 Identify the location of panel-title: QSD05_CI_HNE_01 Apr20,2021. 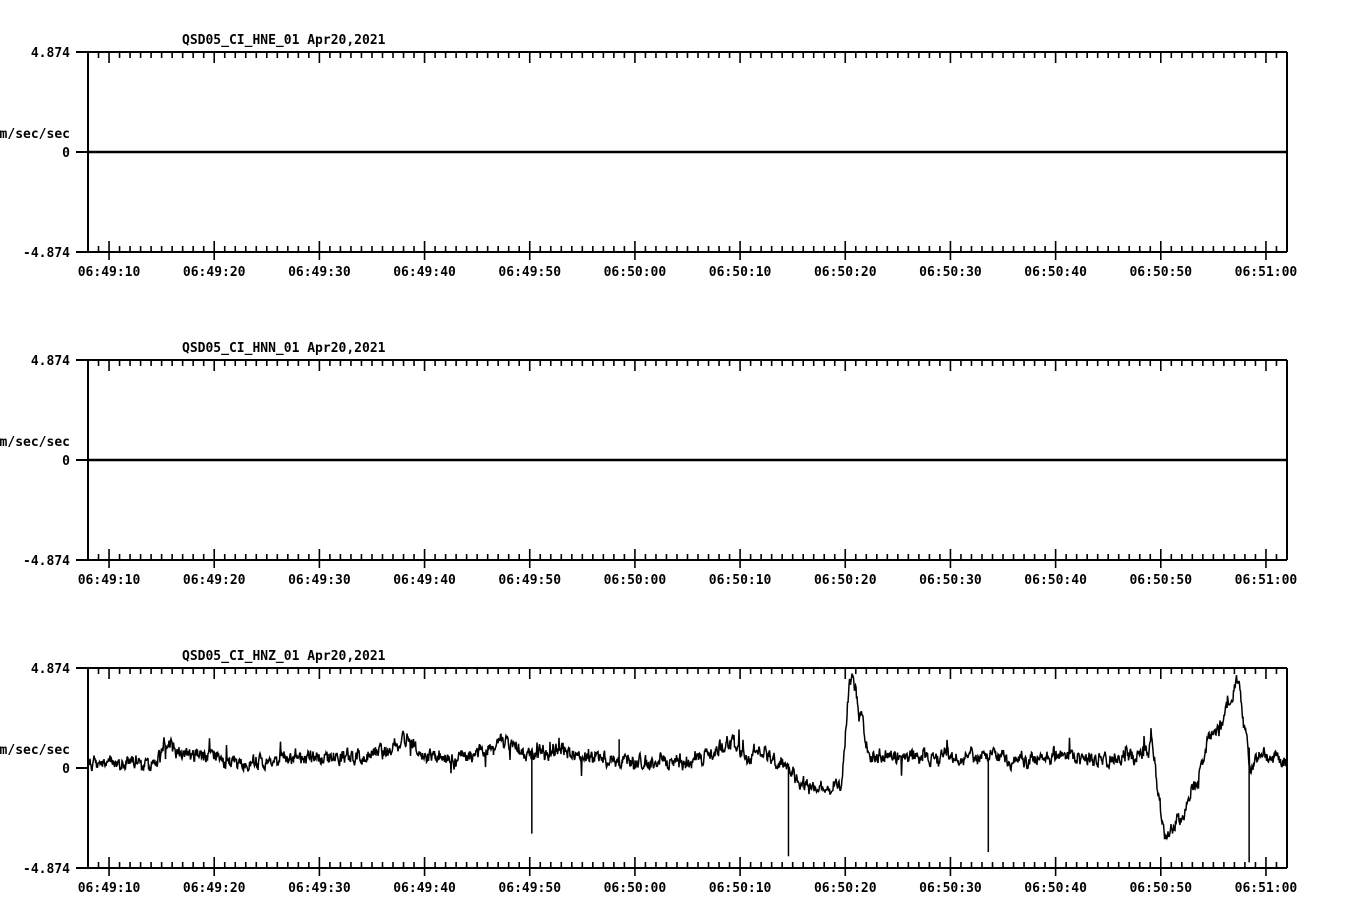
(284, 40).